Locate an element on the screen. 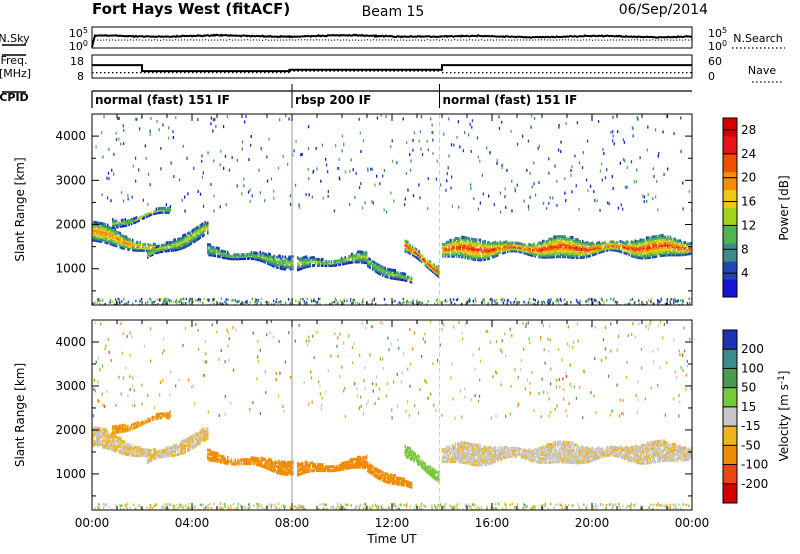 The image size is (800, 554). velocity-echo-region is located at coordinates (178, 445).